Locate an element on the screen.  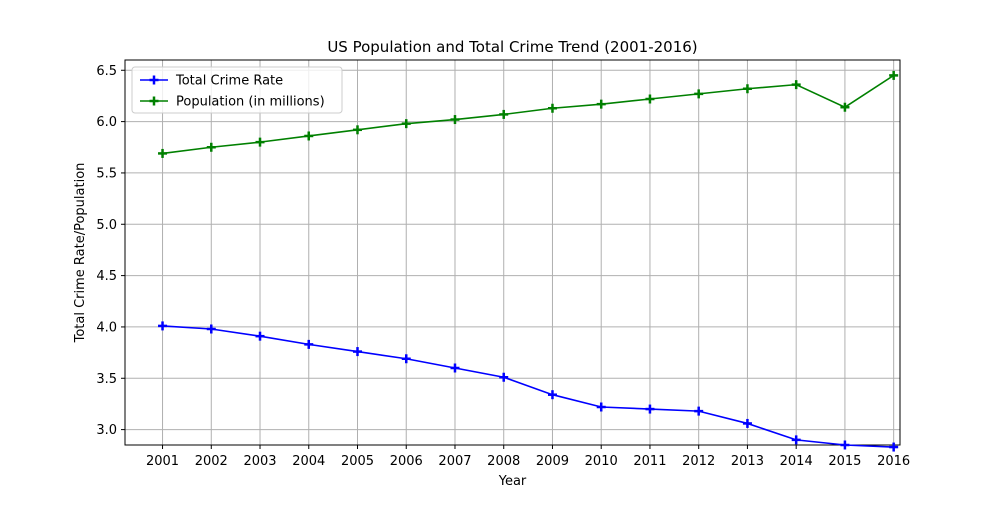
y-tick-label: 3.0 is located at coordinates (106, 430).